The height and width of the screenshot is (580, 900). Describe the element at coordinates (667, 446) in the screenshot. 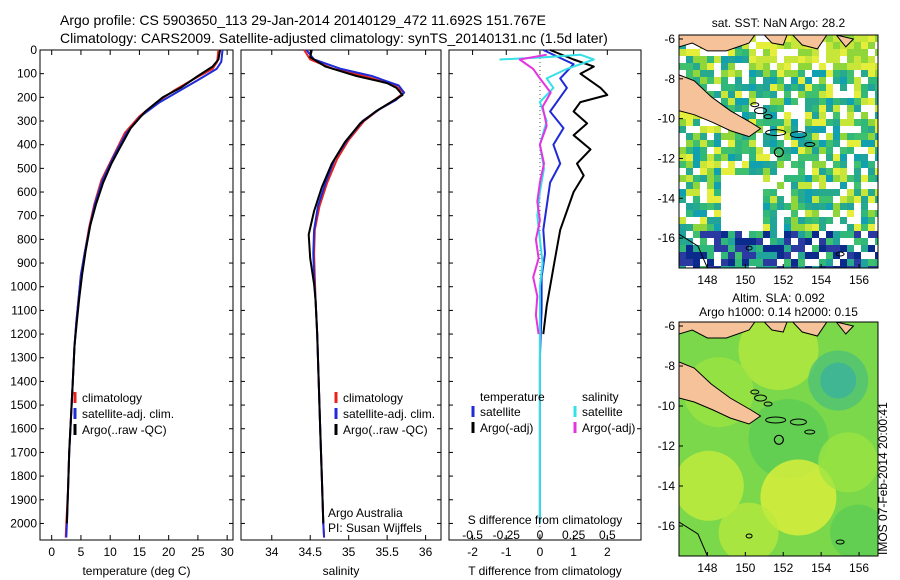

I see `map-ytick-label: -12` at that location.